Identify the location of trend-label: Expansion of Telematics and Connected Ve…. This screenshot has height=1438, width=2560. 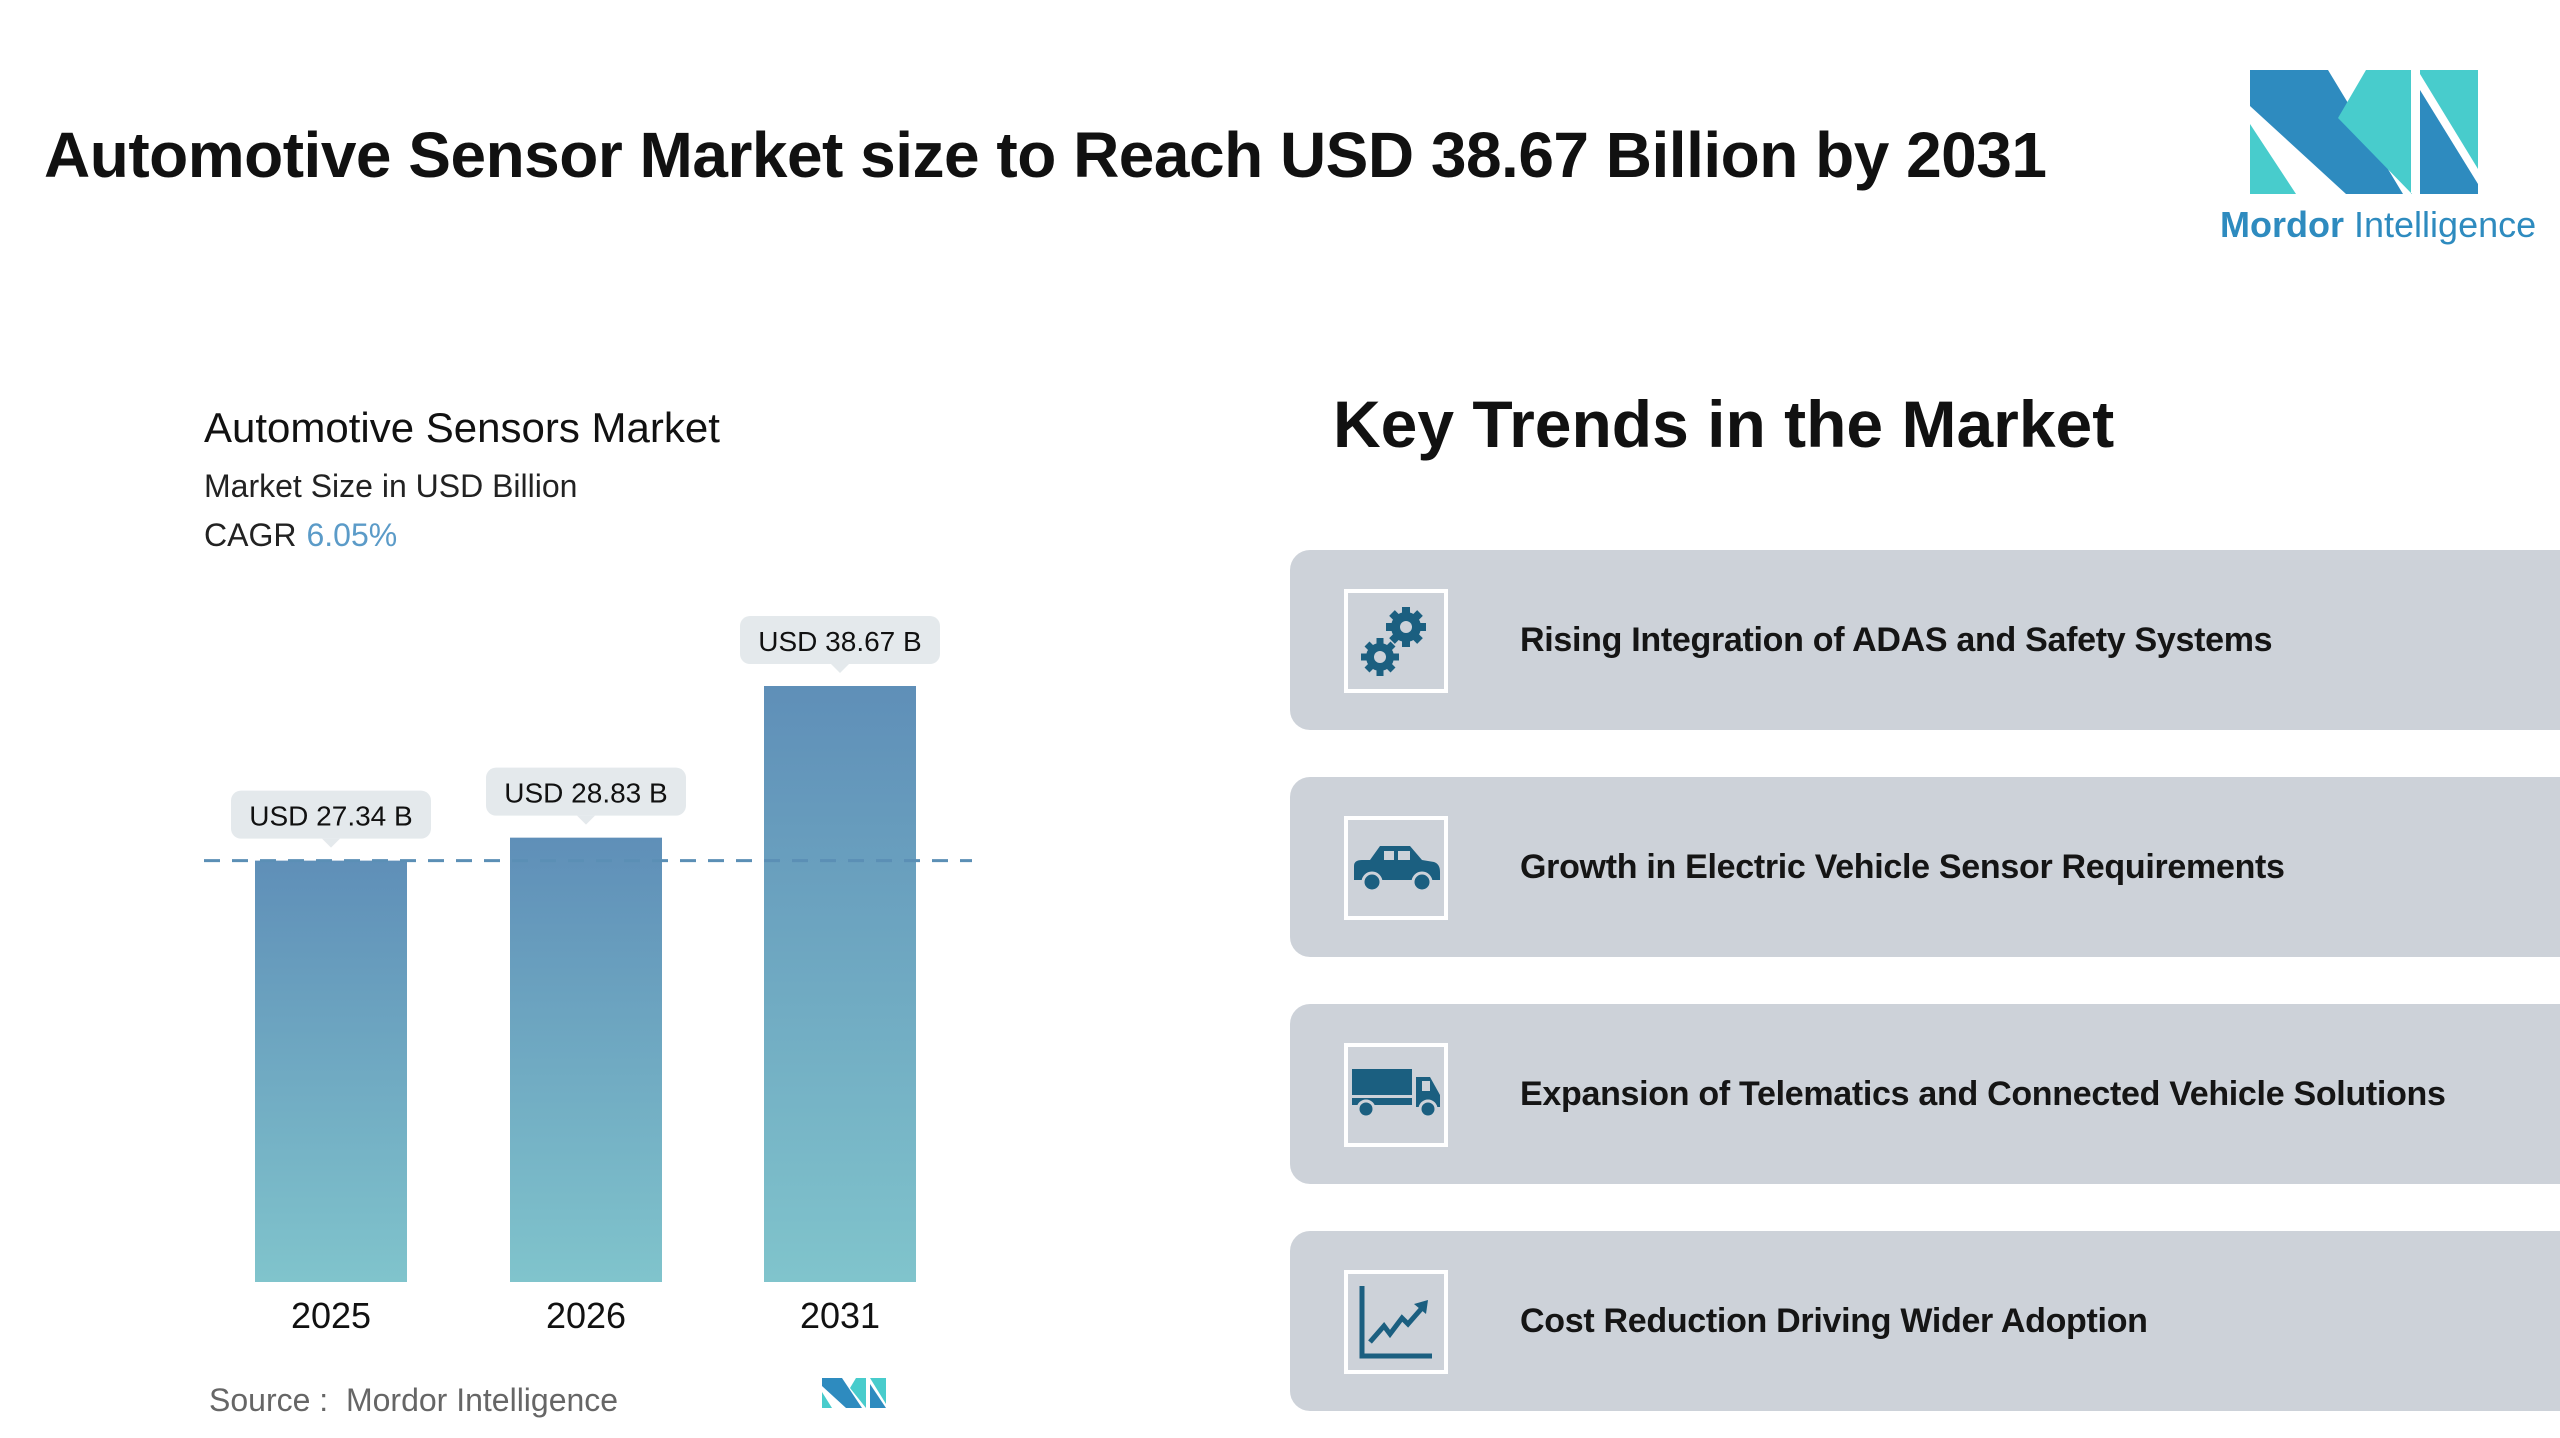
(1983, 1094).